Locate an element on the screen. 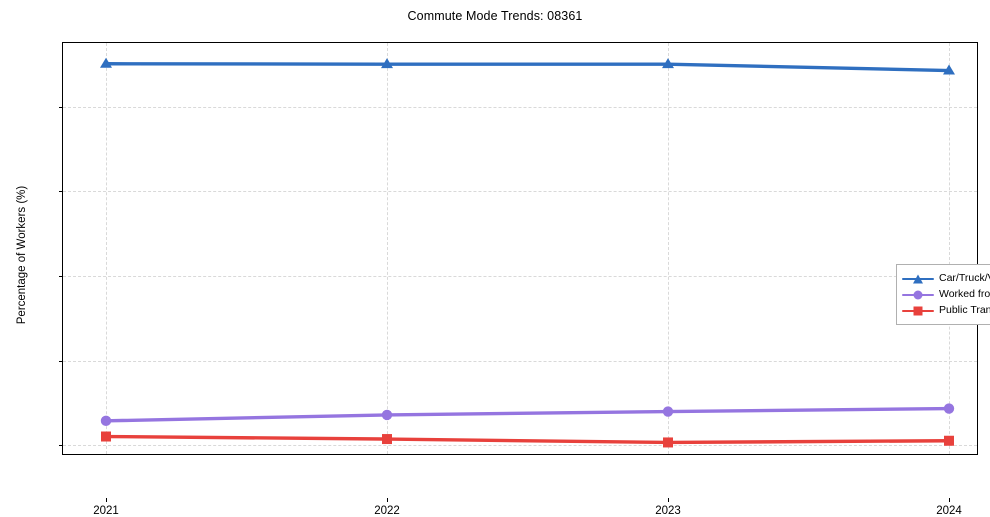  legend-item-1: Car/Truck/Van is located at coordinates (946, 278).